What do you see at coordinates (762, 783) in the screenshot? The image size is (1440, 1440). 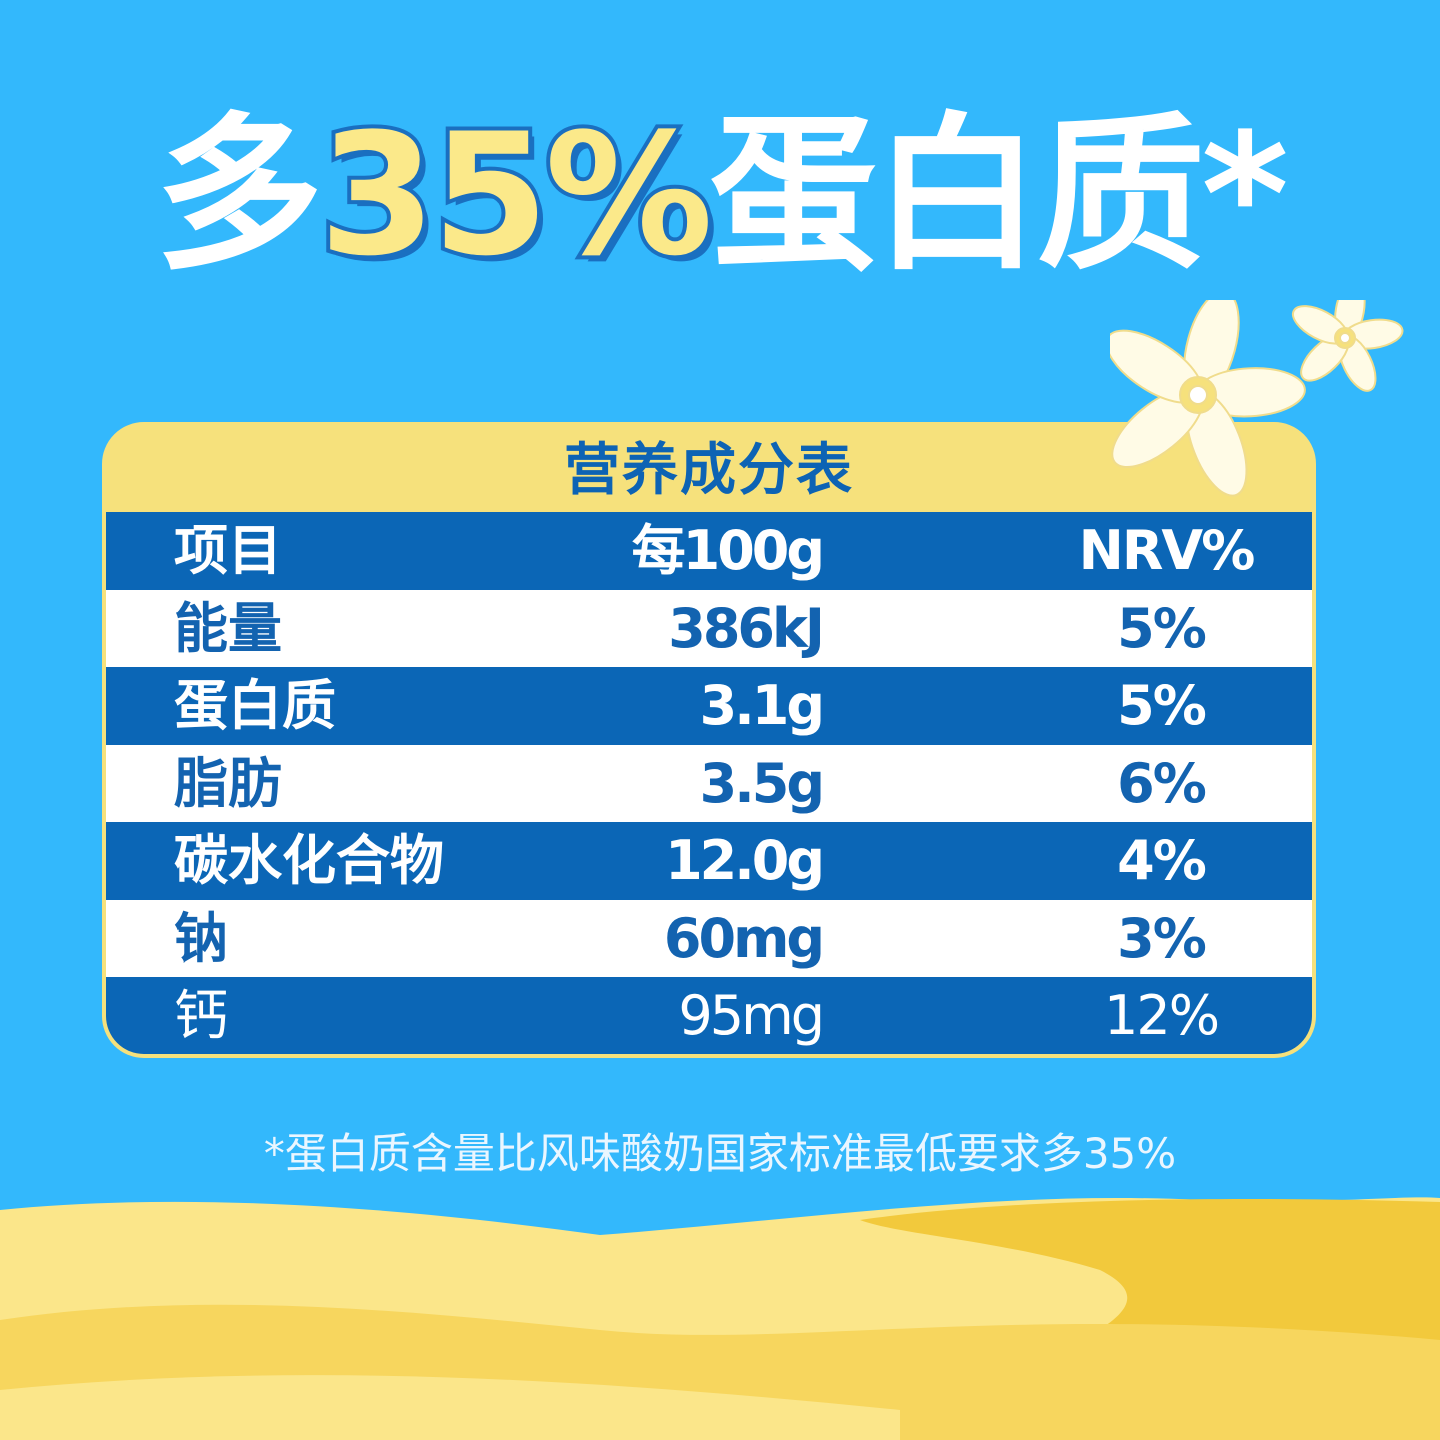 I see `row-value: 3.5g` at bounding box center [762, 783].